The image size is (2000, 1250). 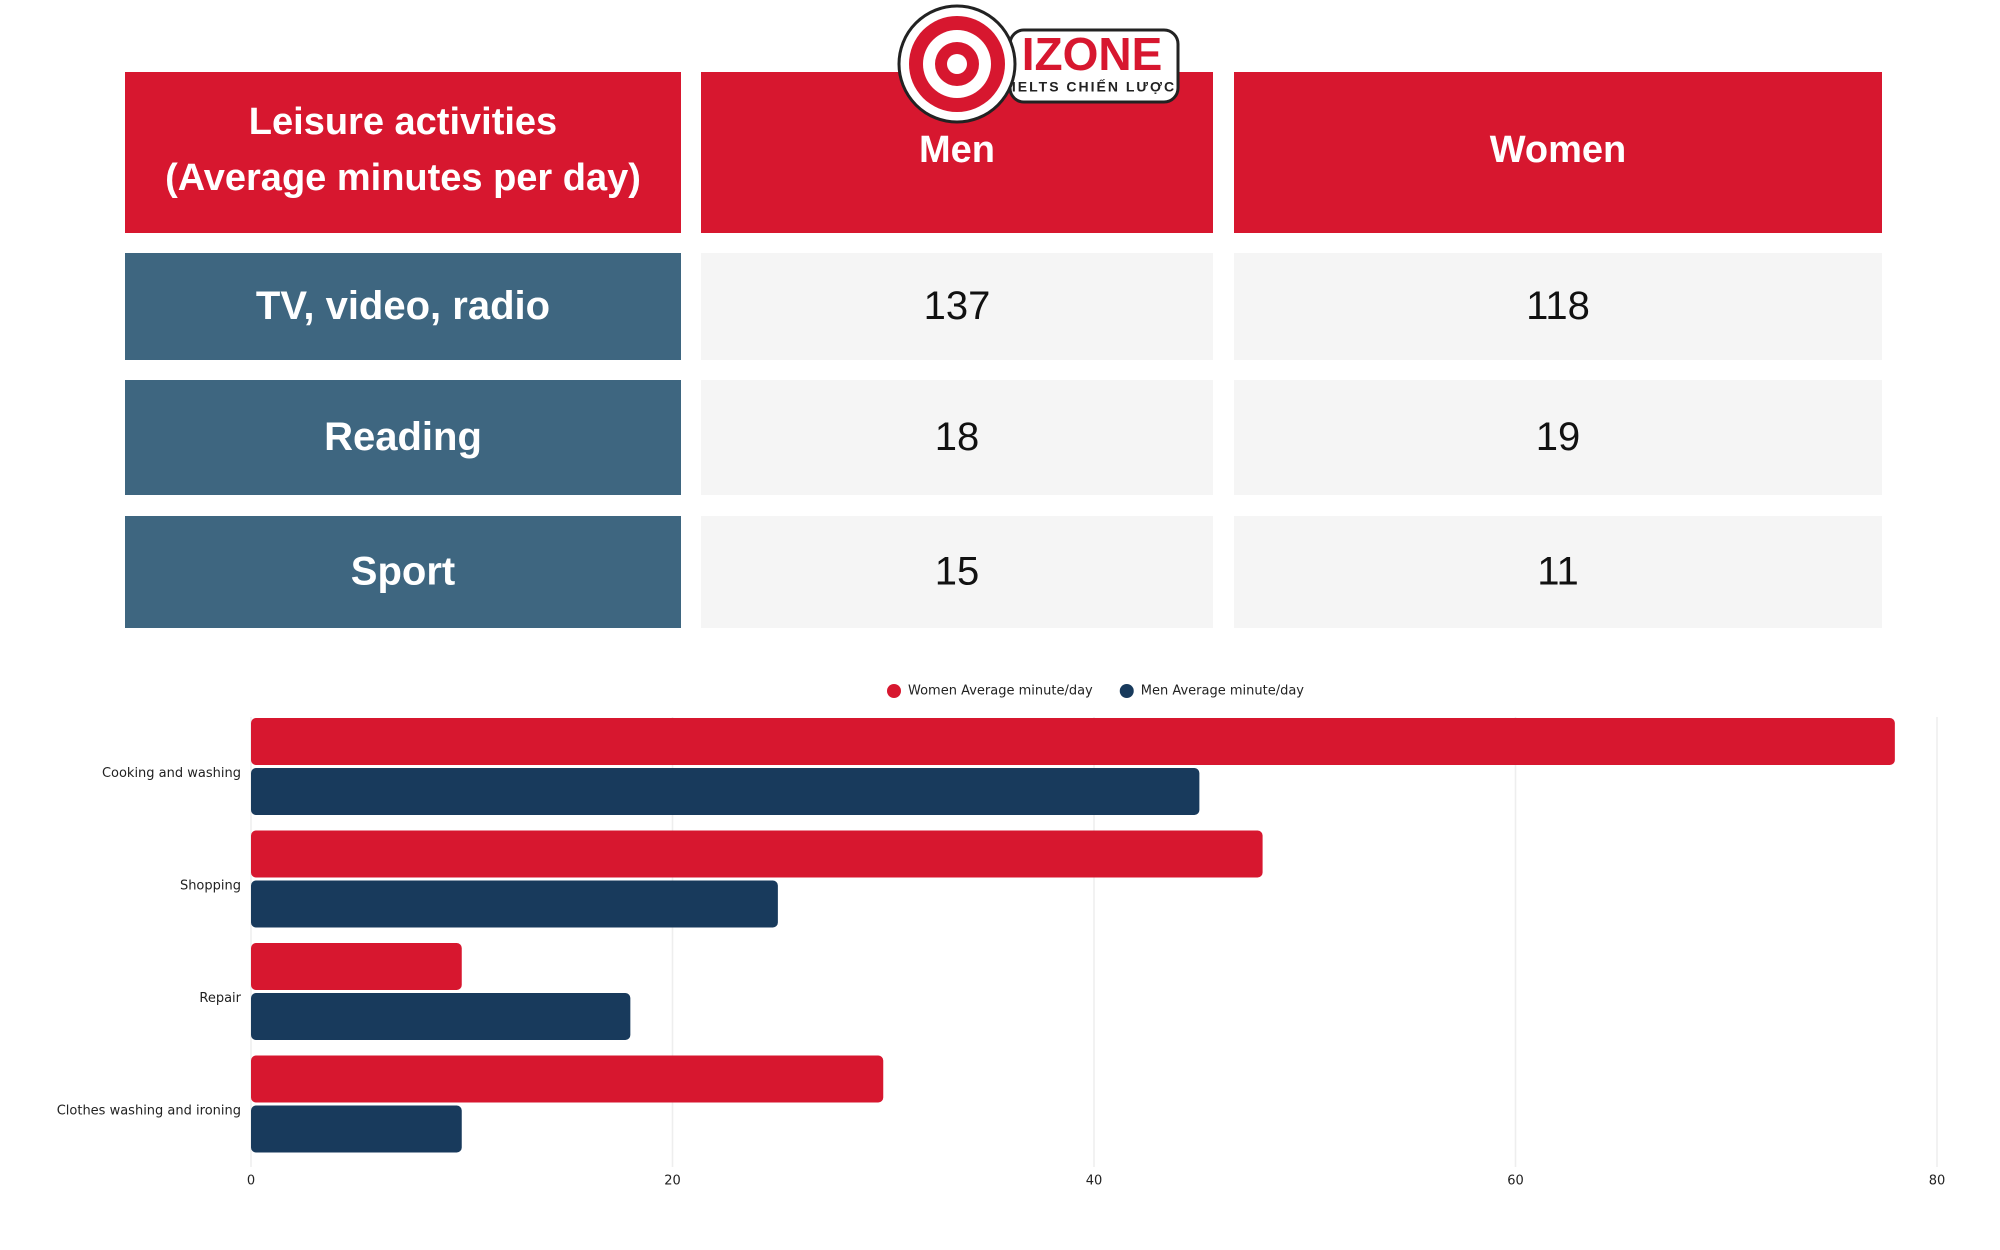 I want to click on row-header-text: Sport, so click(x=403, y=572).